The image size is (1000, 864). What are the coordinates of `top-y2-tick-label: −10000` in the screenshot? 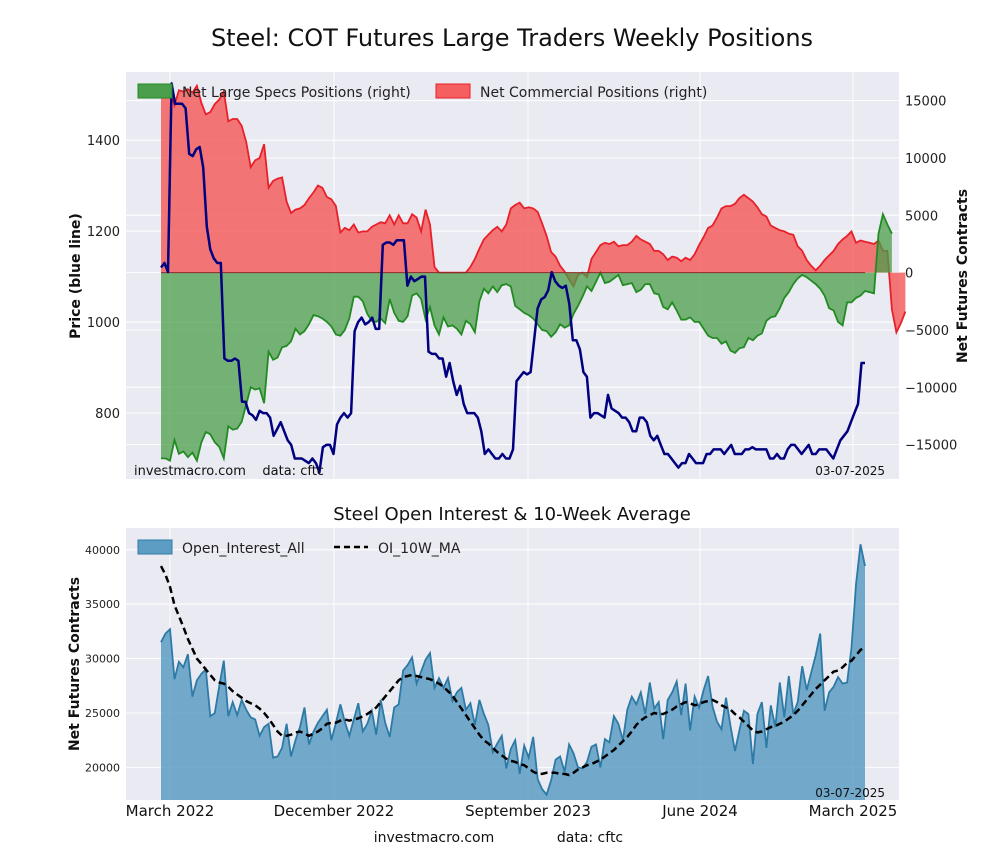 It's located at (931, 388).